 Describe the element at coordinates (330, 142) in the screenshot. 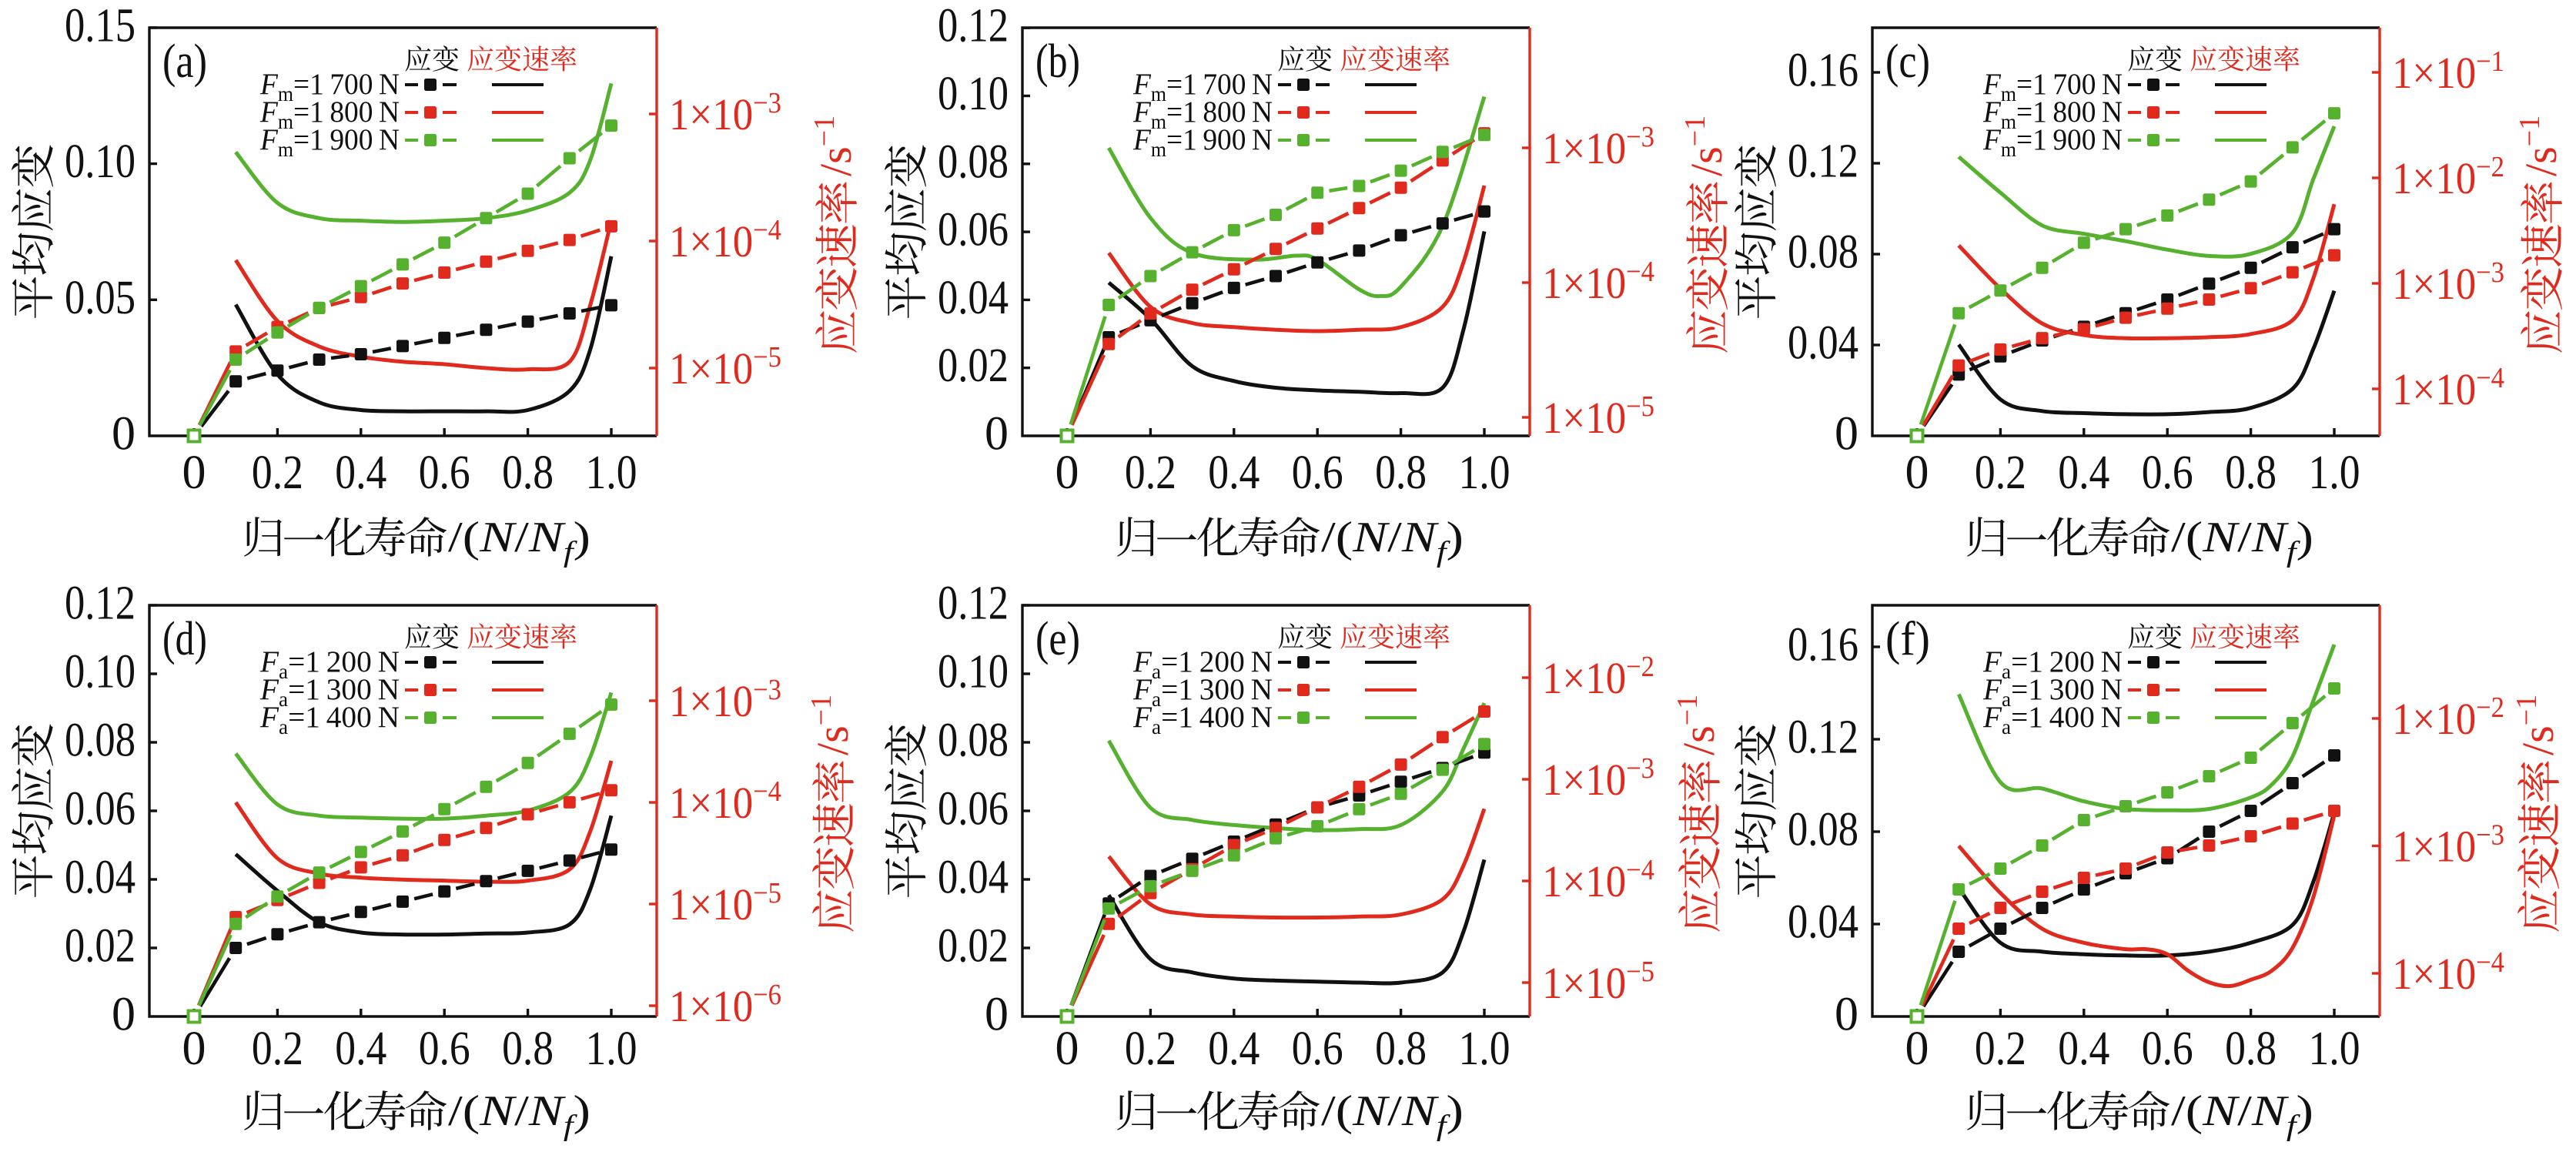

I see `svg-text: Fm=1 900 N` at that location.